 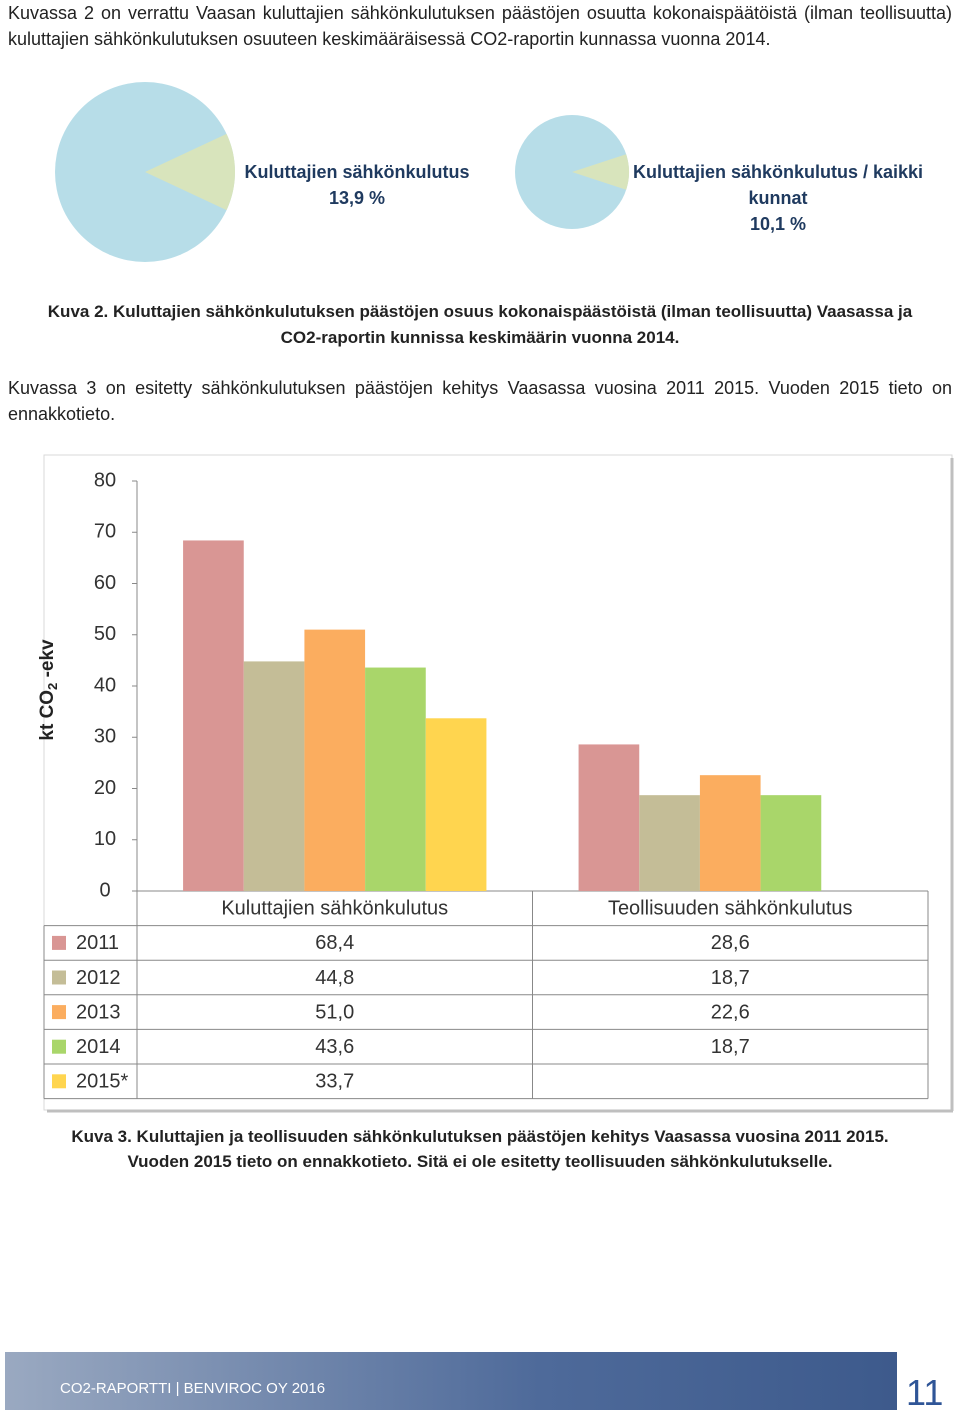 What do you see at coordinates (47, 661) in the screenshot?
I see `y-label-after: -ekv` at bounding box center [47, 661].